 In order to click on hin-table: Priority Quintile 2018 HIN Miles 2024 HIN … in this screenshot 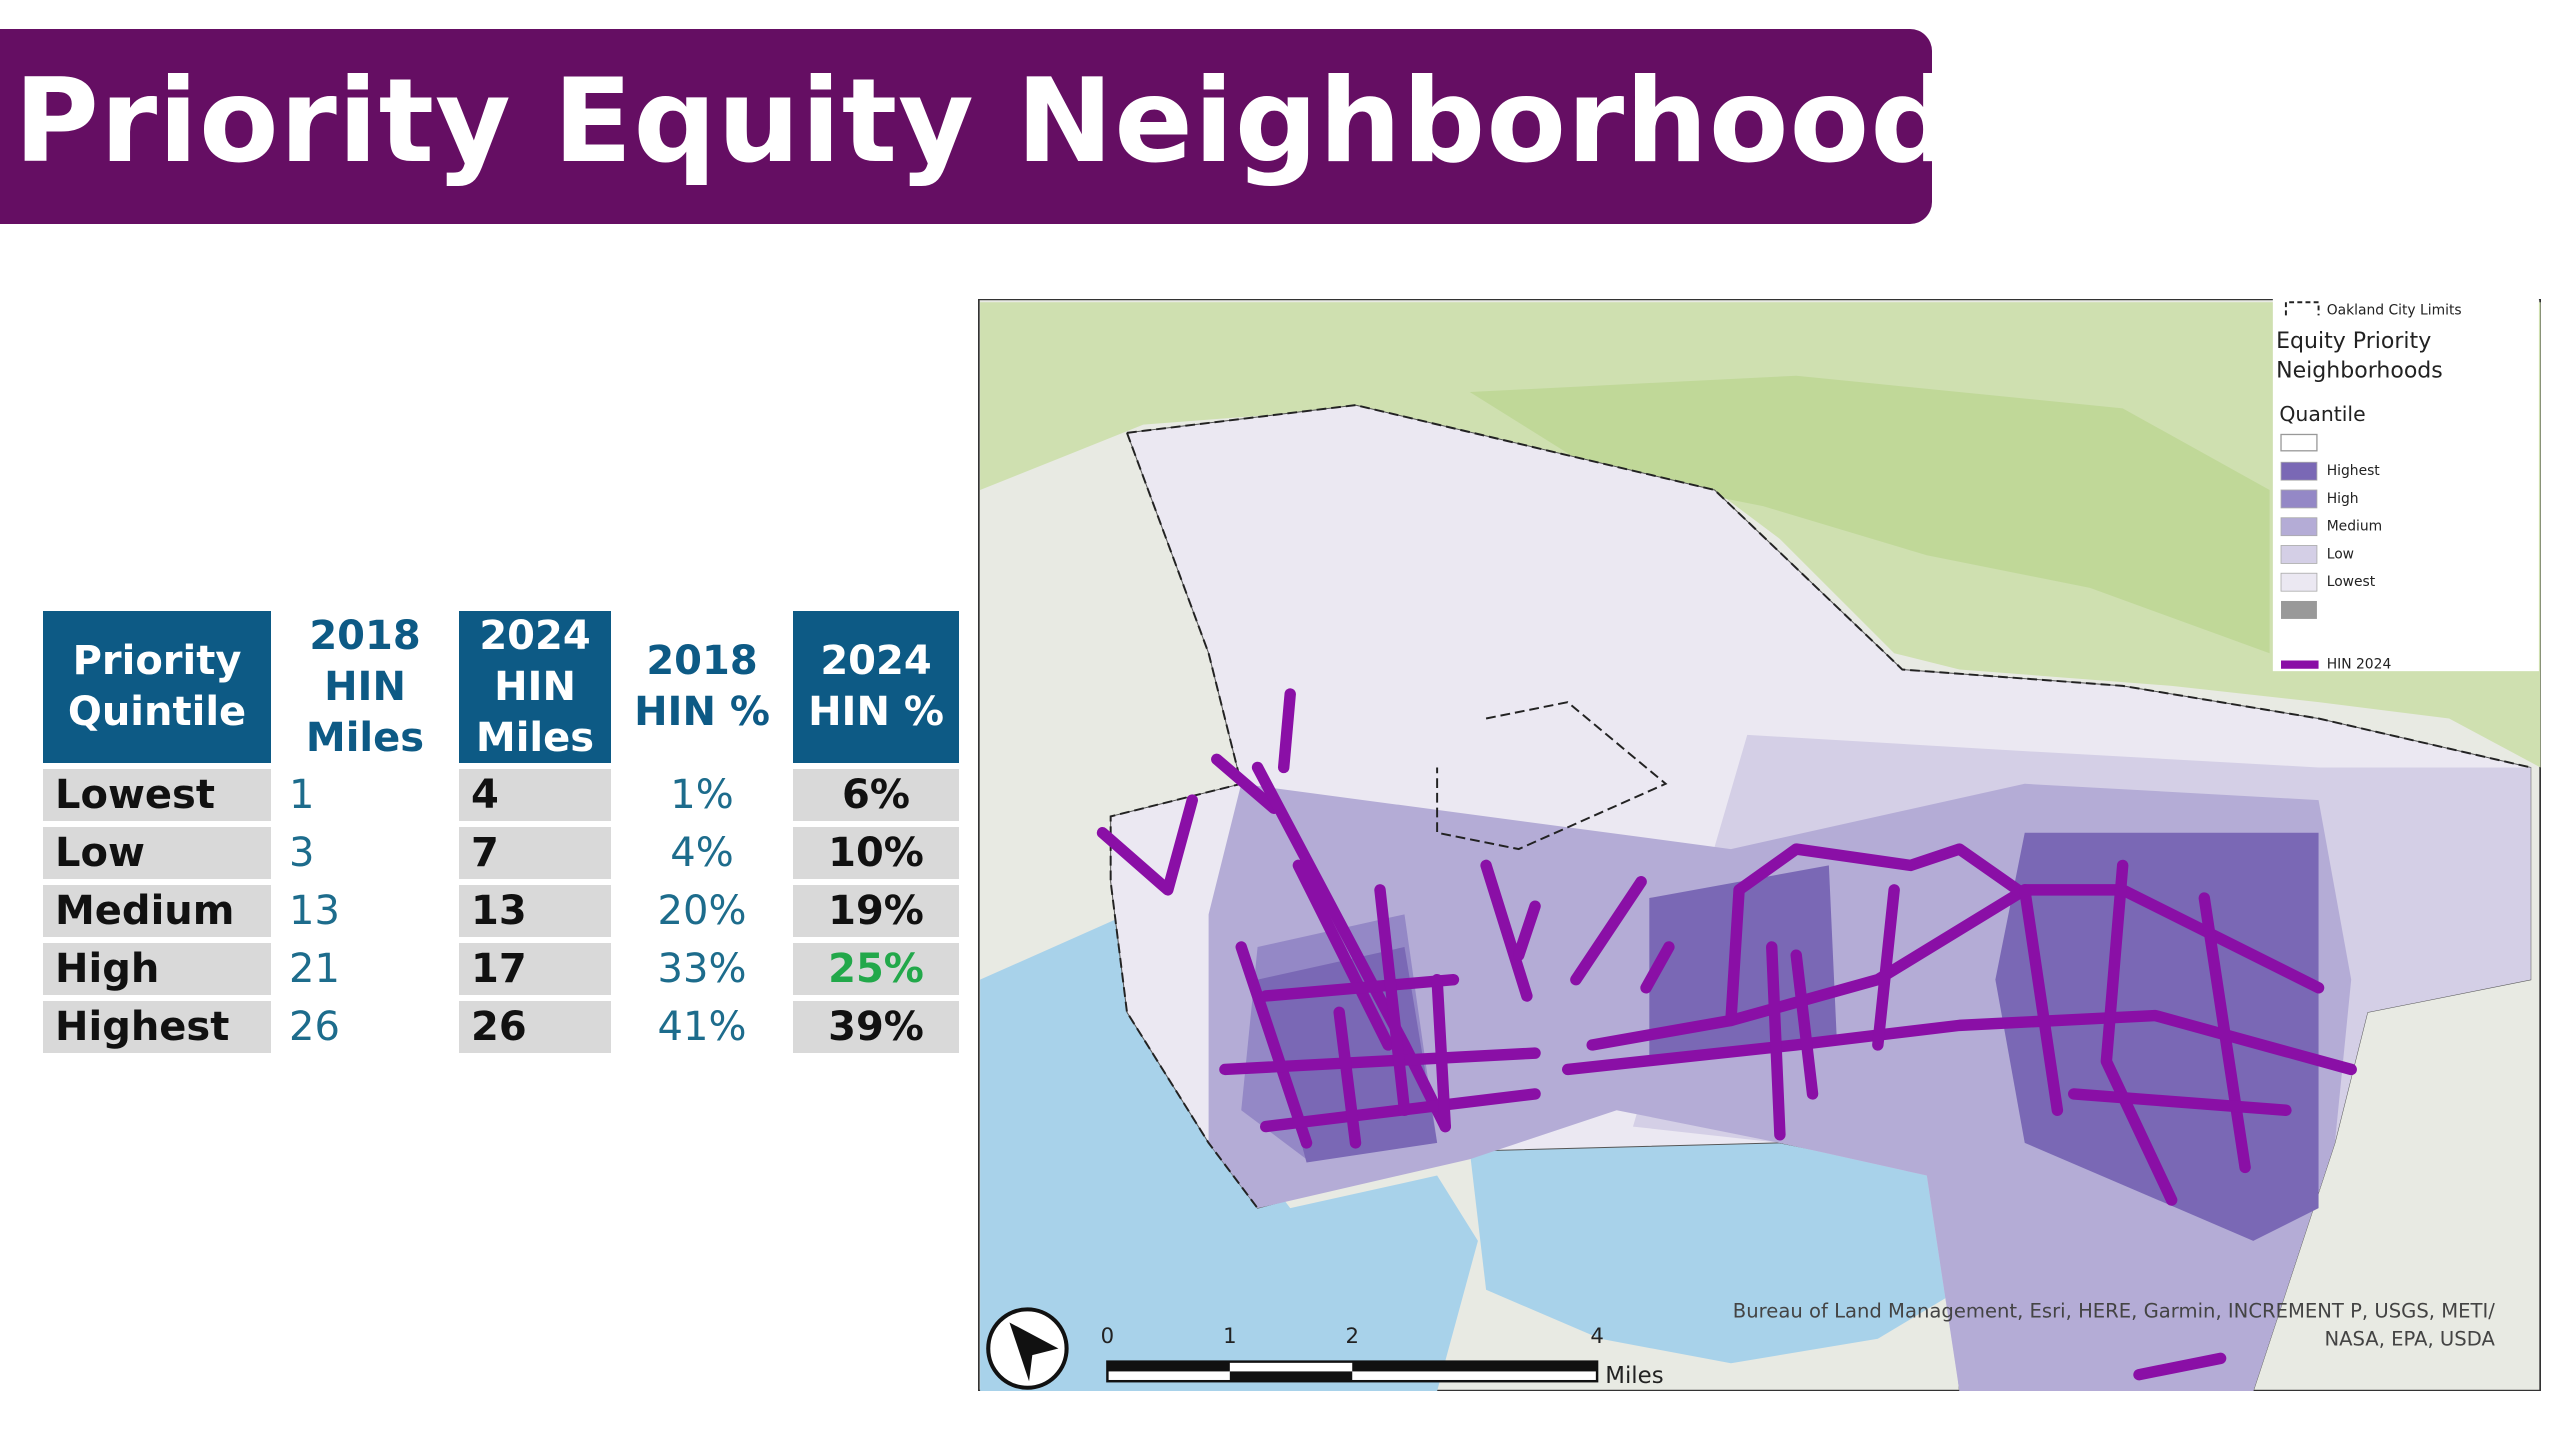, I will do `click(501, 832)`.